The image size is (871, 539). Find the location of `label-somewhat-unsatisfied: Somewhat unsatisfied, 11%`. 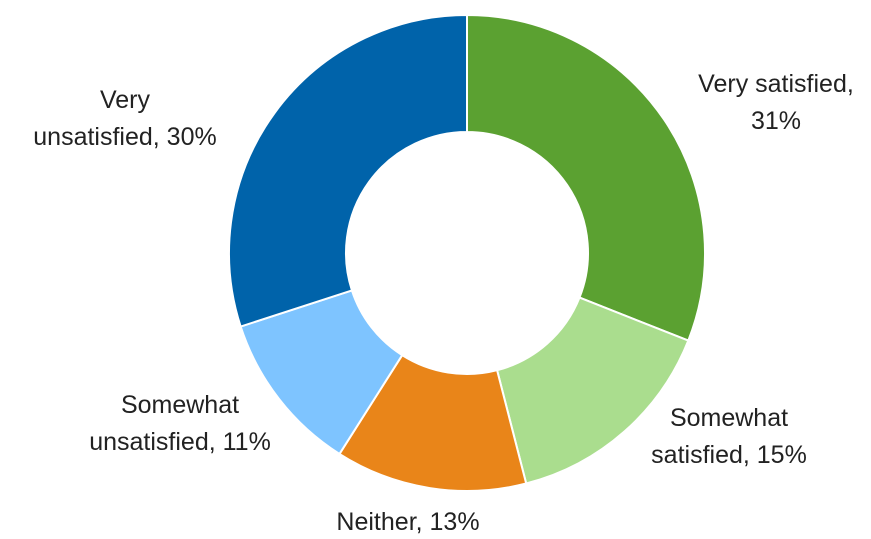

label-somewhat-unsatisfied: Somewhat unsatisfied, 11% is located at coordinates (180, 423).